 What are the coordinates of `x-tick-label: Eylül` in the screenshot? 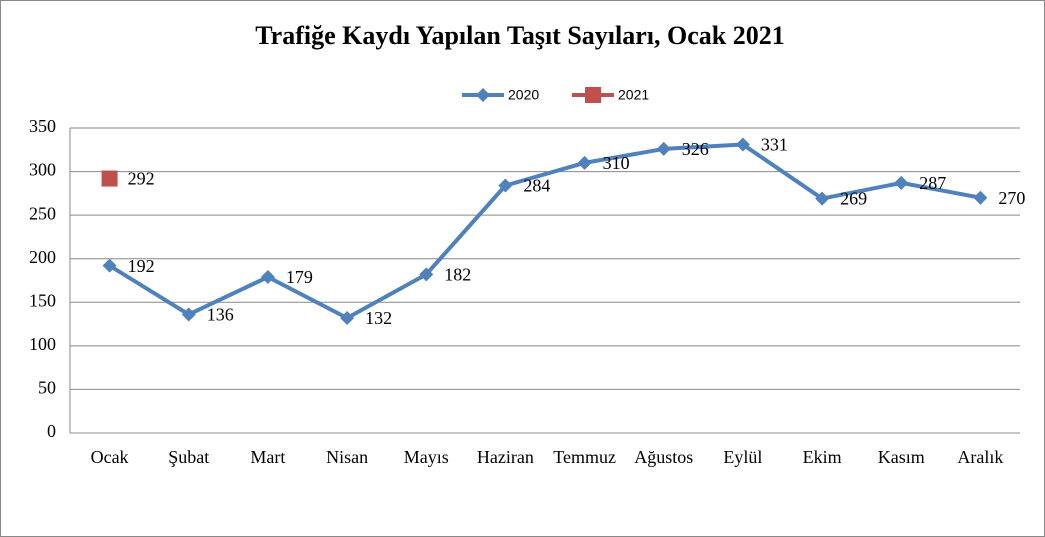 It's located at (742, 457).